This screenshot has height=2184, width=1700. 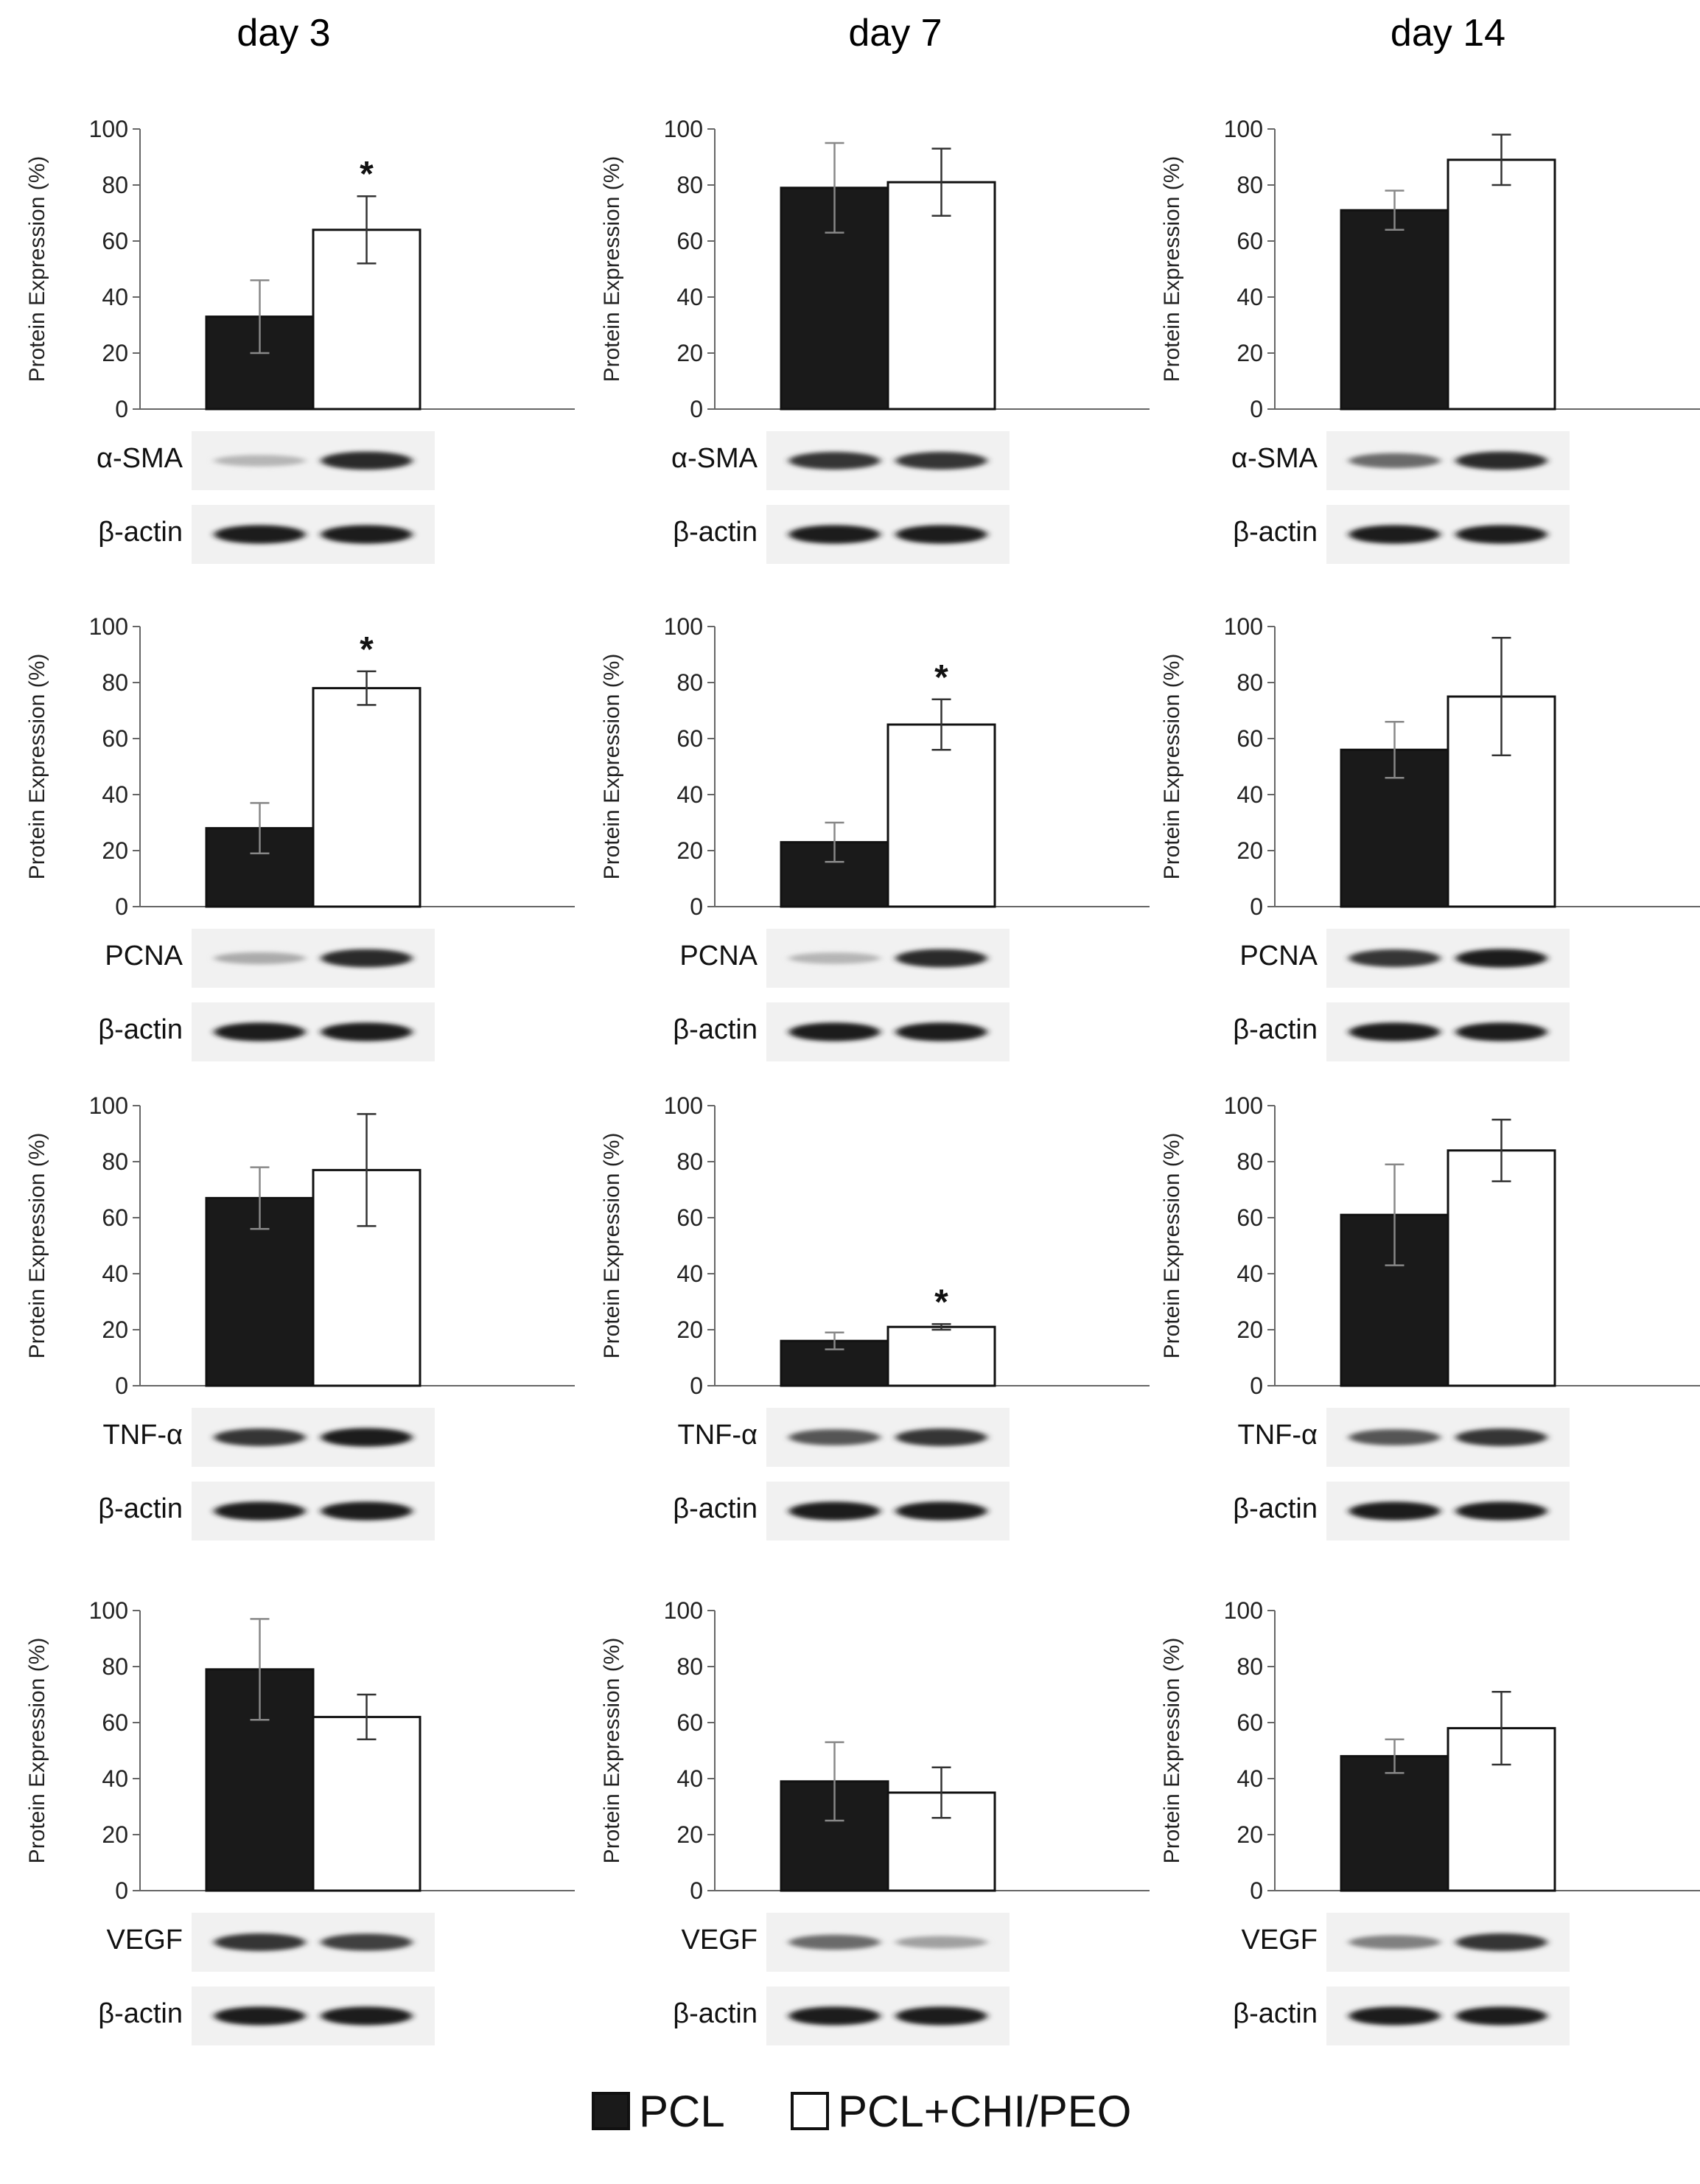 I want to click on legend-label: PCL, so click(x=682, y=2111).